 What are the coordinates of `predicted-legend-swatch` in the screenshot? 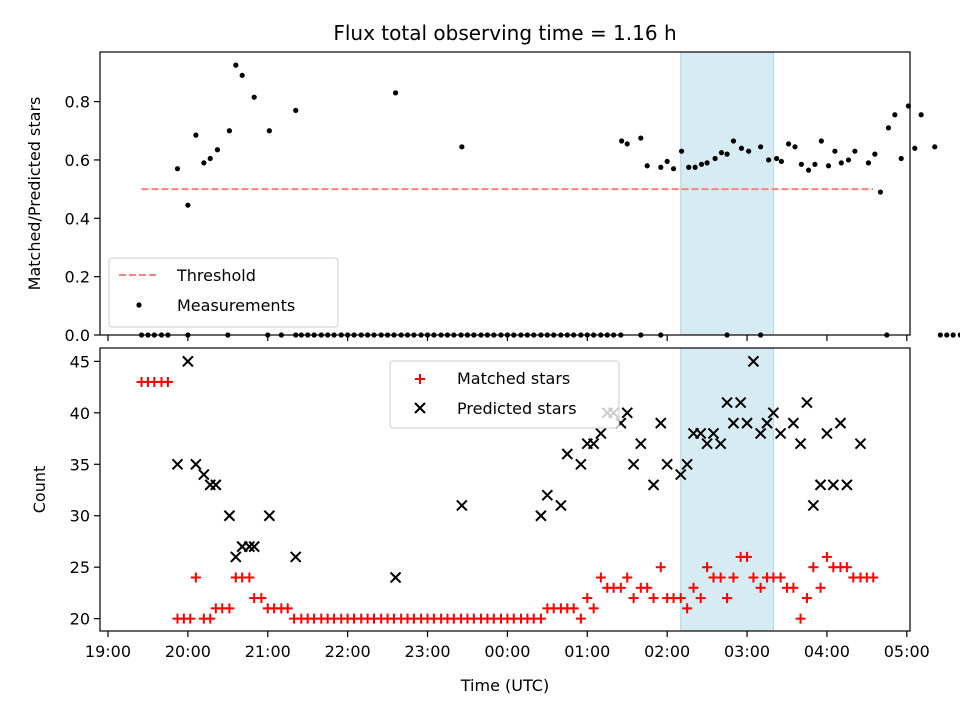 It's located at (420, 408).